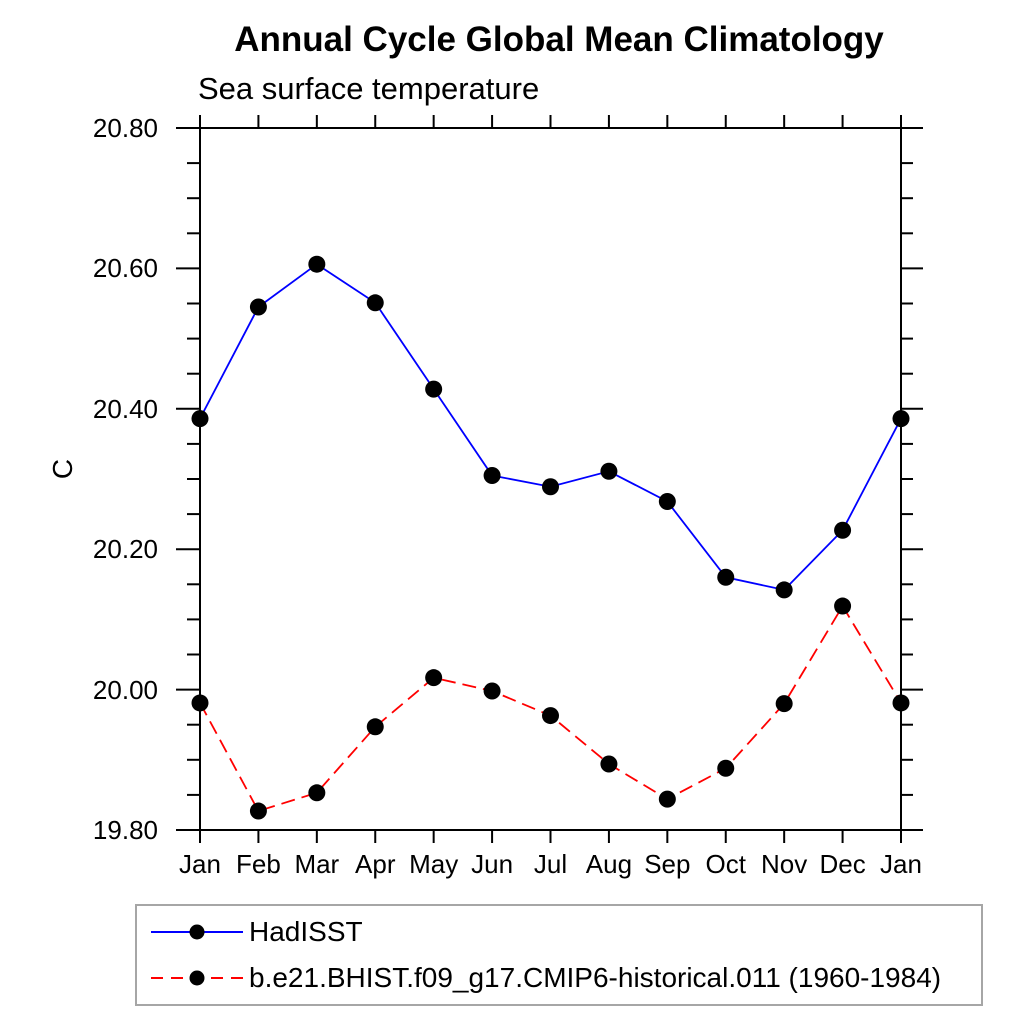  What do you see at coordinates (842, 864) in the screenshot?
I see `x-tick-label: Dec` at bounding box center [842, 864].